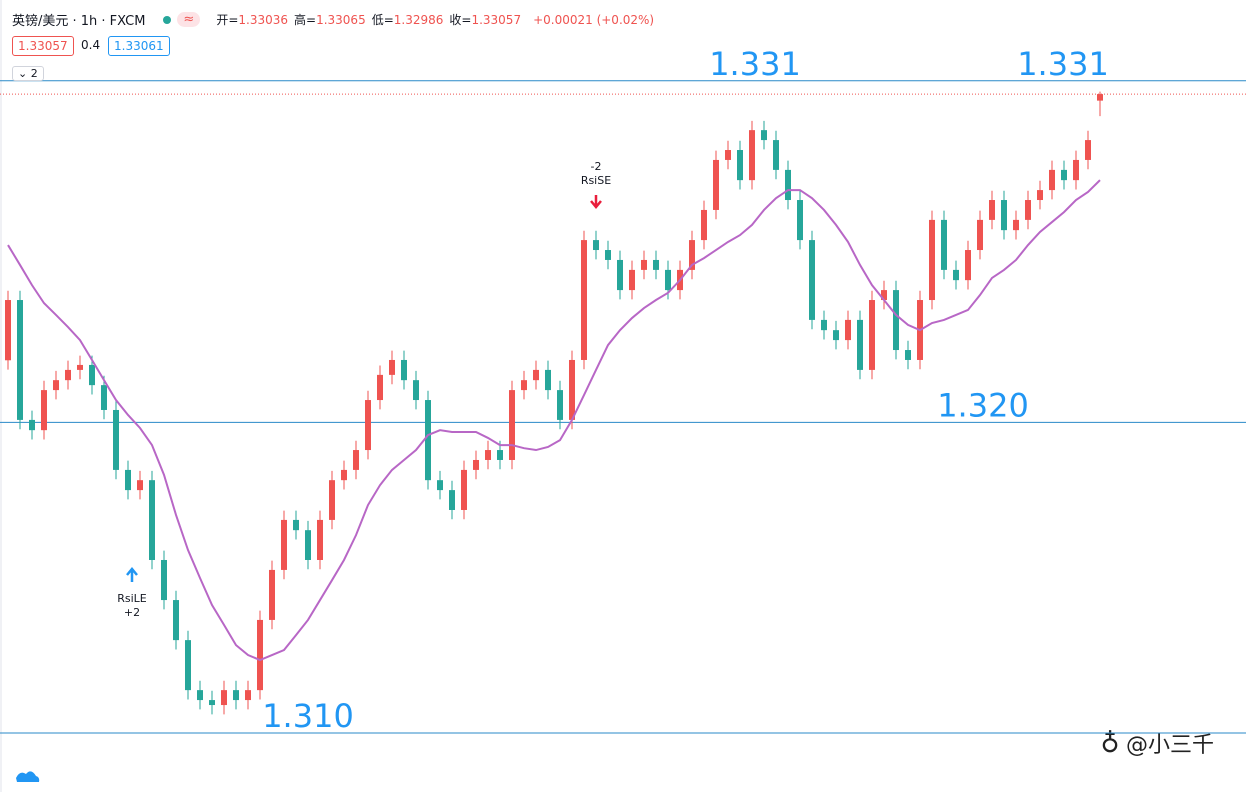 The width and height of the screenshot is (1246, 792). What do you see at coordinates (1109, 744) in the screenshot?
I see `watermark-icon: ♁` at bounding box center [1109, 744].